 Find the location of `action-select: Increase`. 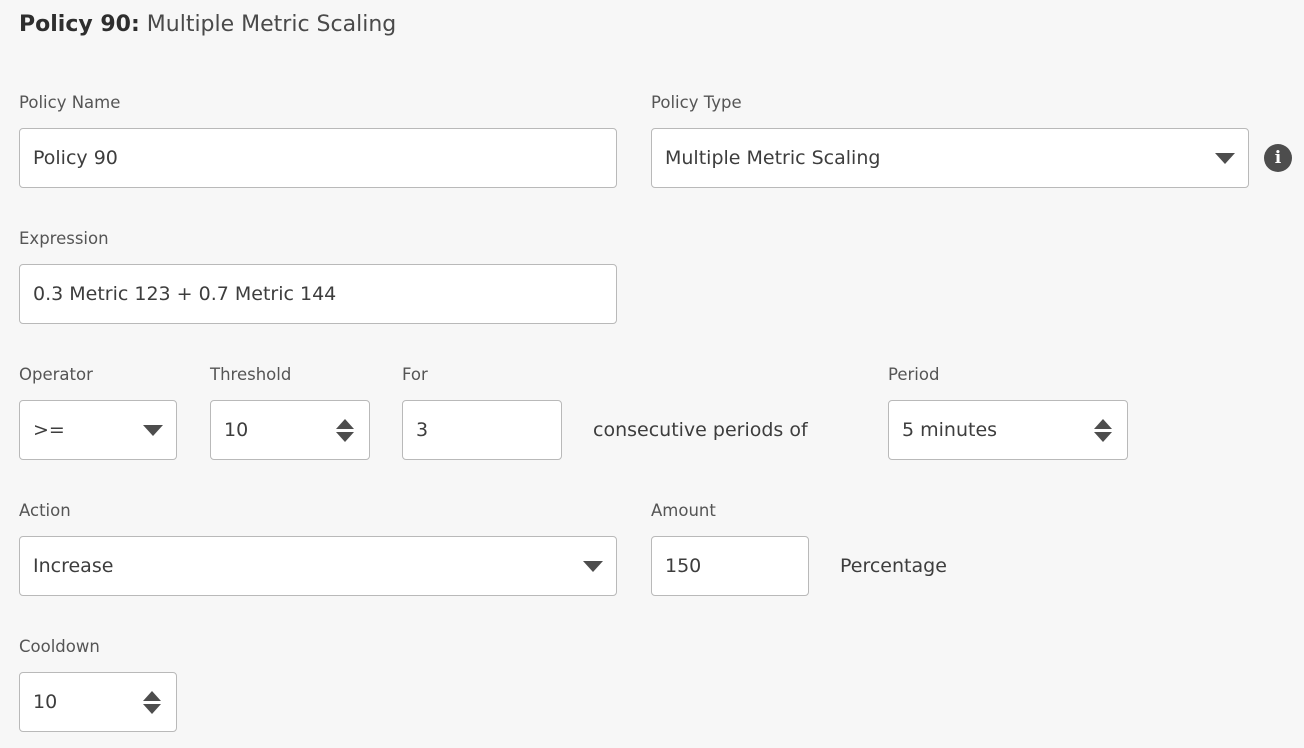

action-select: Increase is located at coordinates (318, 566).